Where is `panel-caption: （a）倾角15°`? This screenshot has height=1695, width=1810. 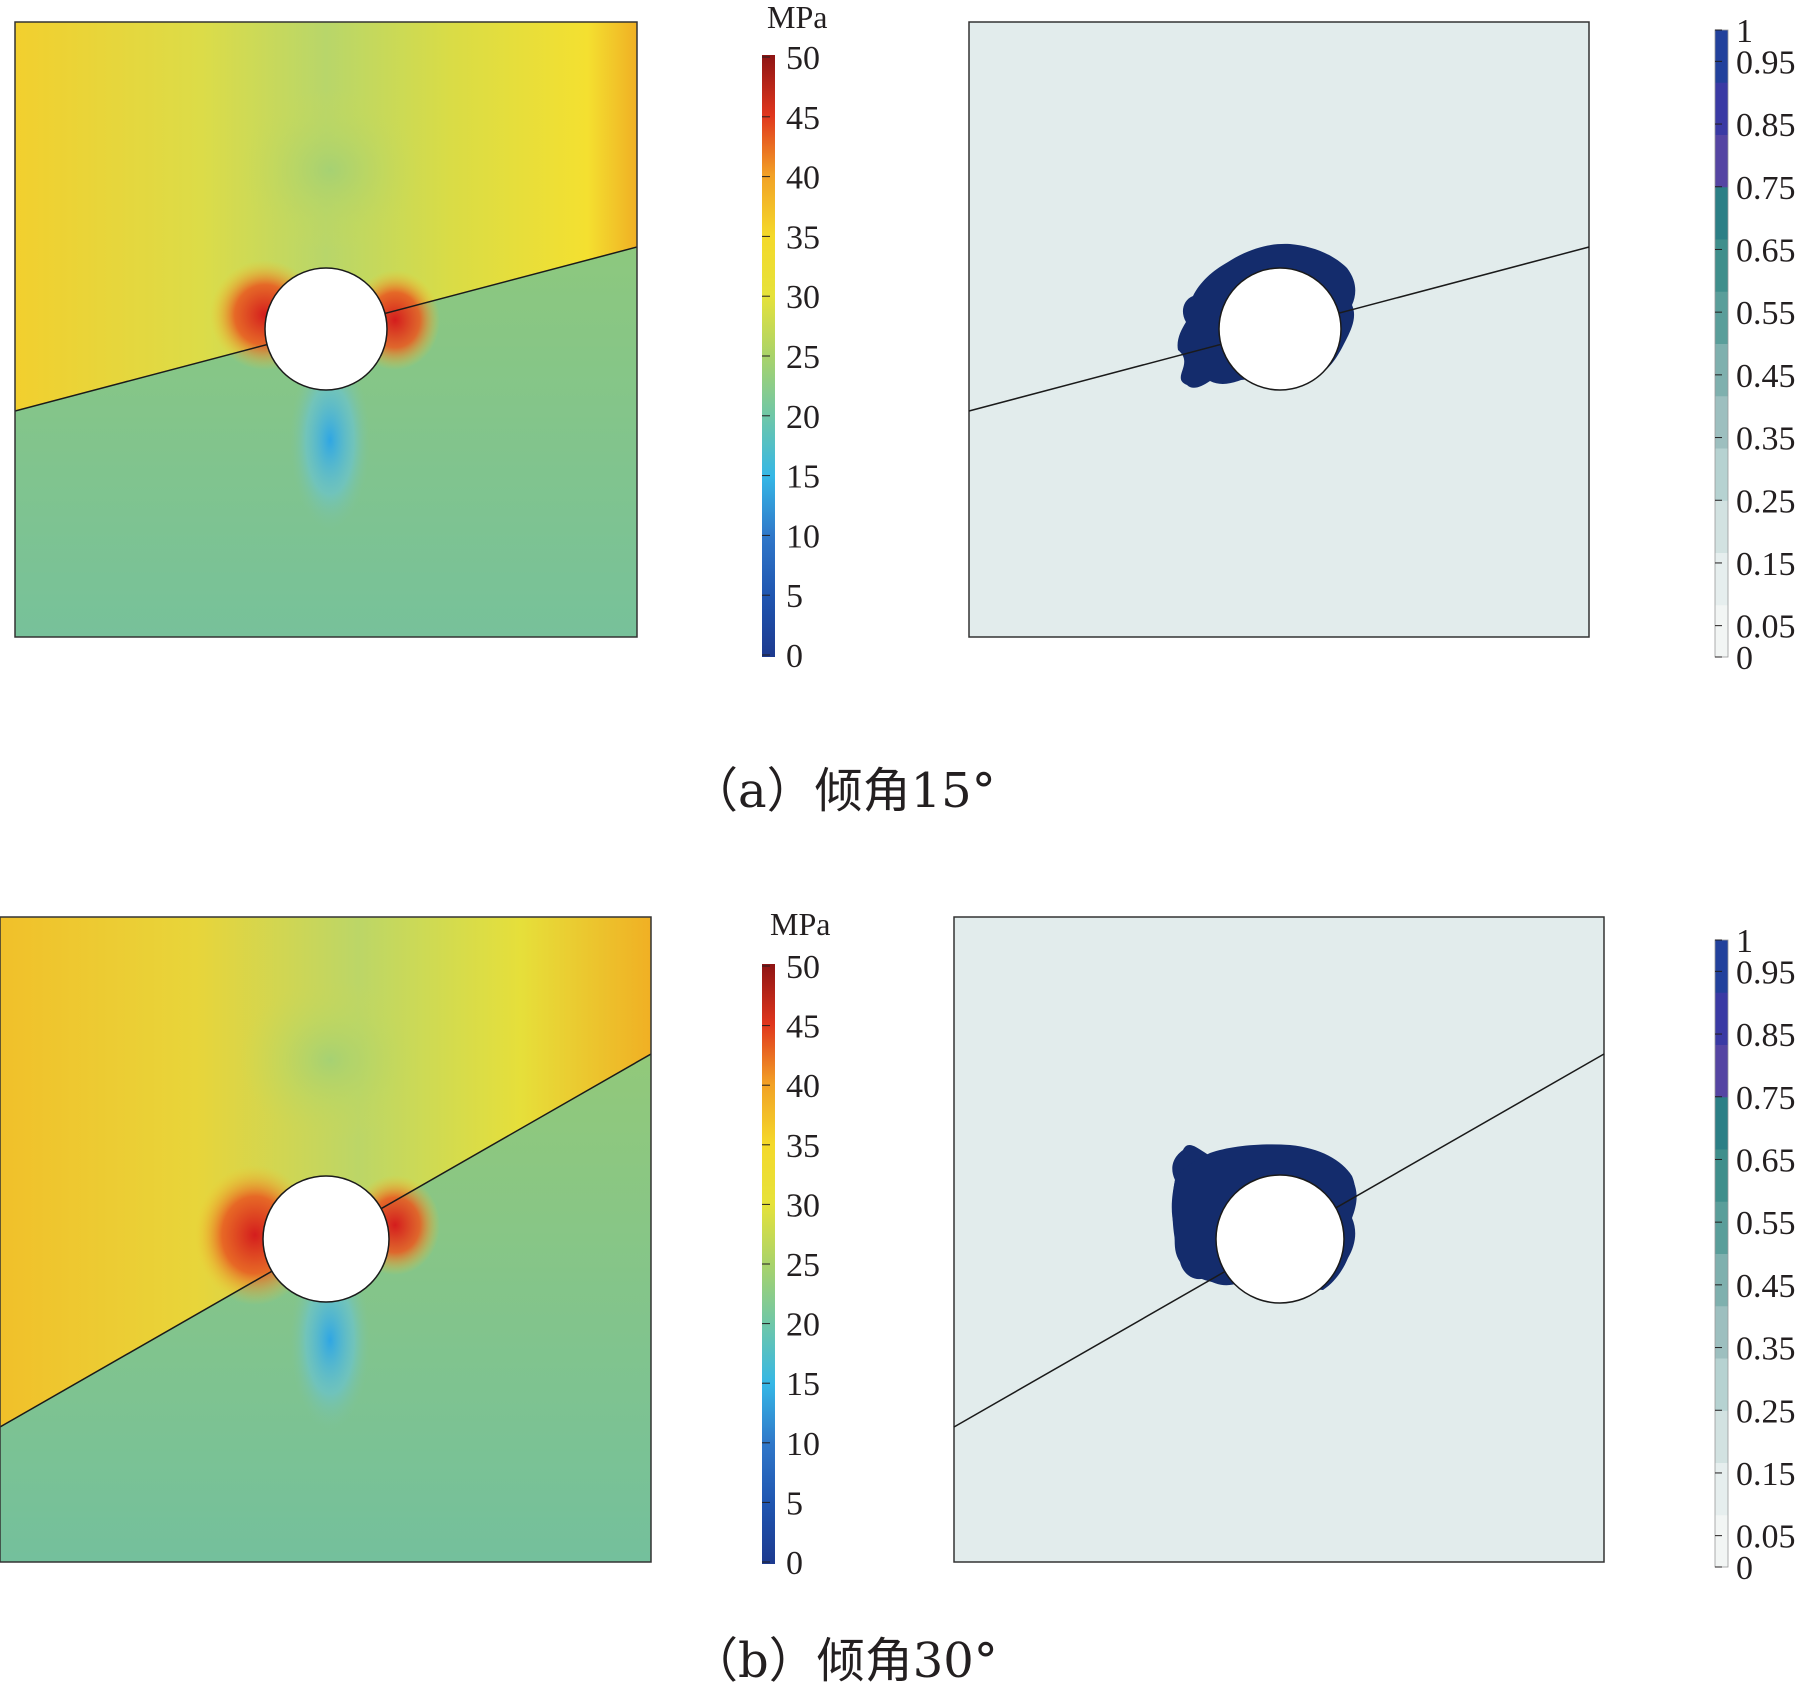
panel-caption: （a）倾角15° is located at coordinates (843, 791).